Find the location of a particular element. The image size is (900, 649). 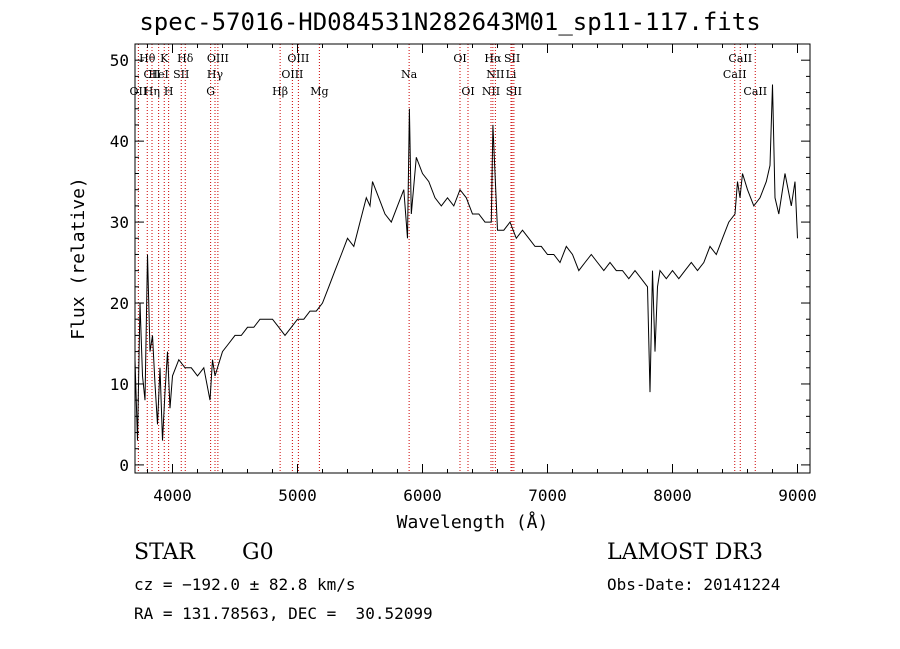

x-tick-label: 7000 is located at coordinates (547, 495).